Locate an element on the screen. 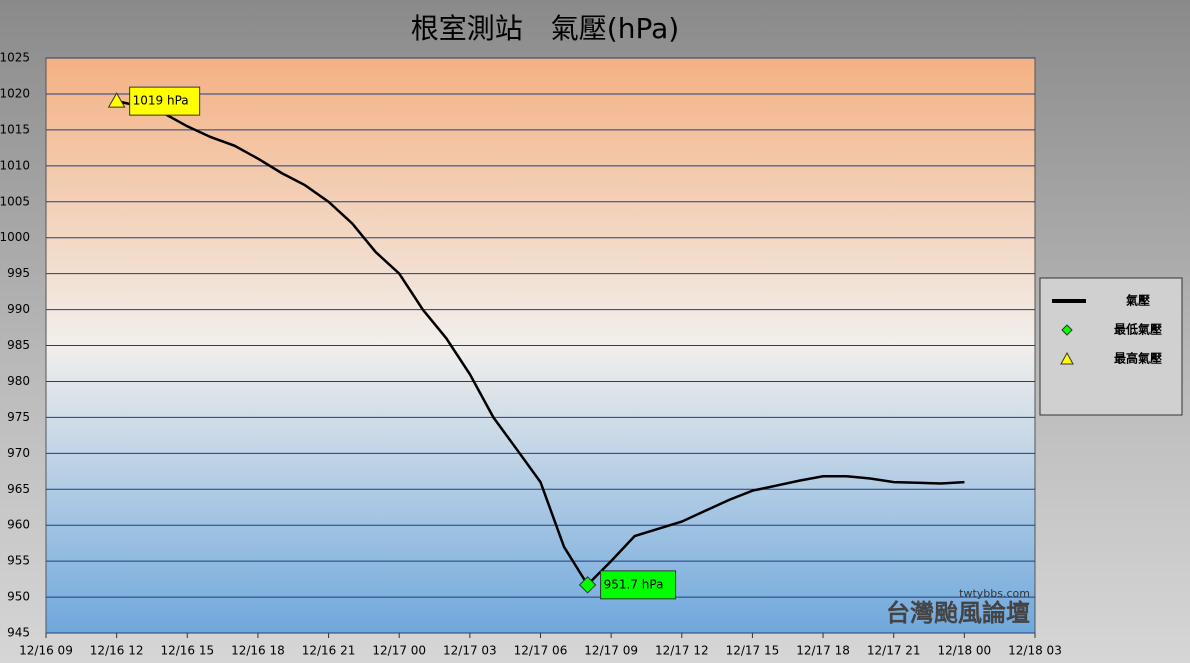  x-tick-label: 12/17 12 is located at coordinates (682, 651).